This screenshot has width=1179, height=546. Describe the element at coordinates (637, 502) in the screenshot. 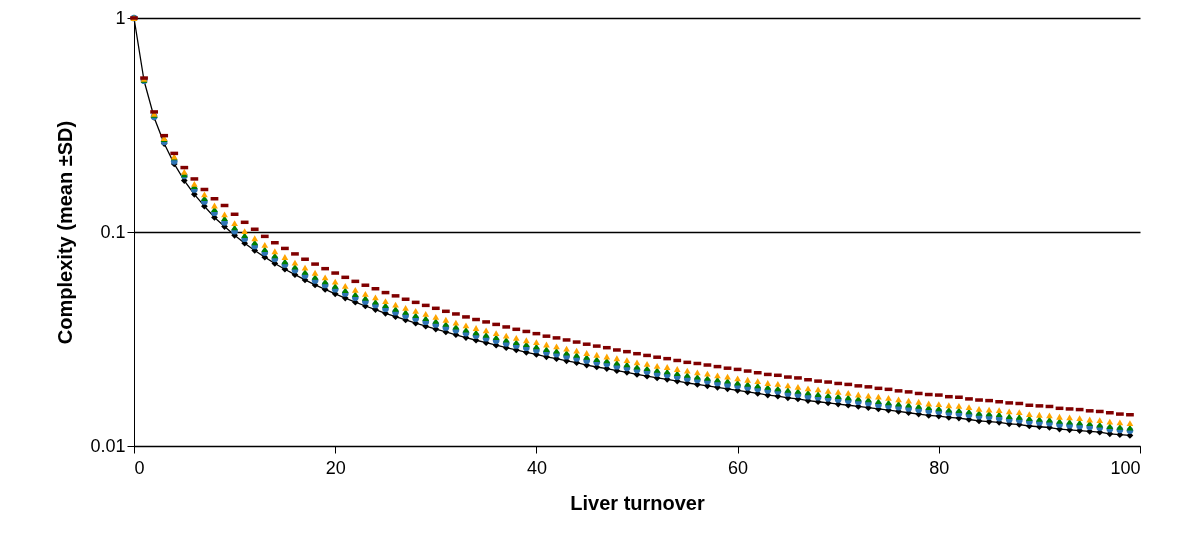

I see `x-axis-title: Liver turnover` at that location.